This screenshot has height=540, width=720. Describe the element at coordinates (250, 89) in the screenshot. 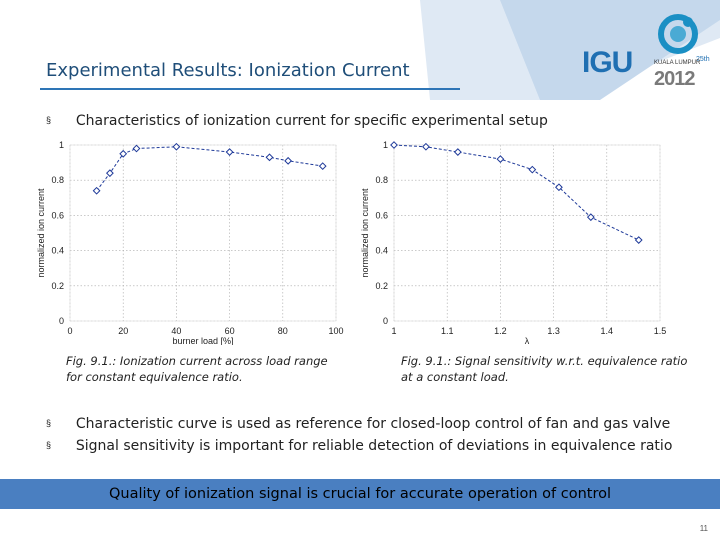

I see `title-underline` at that location.